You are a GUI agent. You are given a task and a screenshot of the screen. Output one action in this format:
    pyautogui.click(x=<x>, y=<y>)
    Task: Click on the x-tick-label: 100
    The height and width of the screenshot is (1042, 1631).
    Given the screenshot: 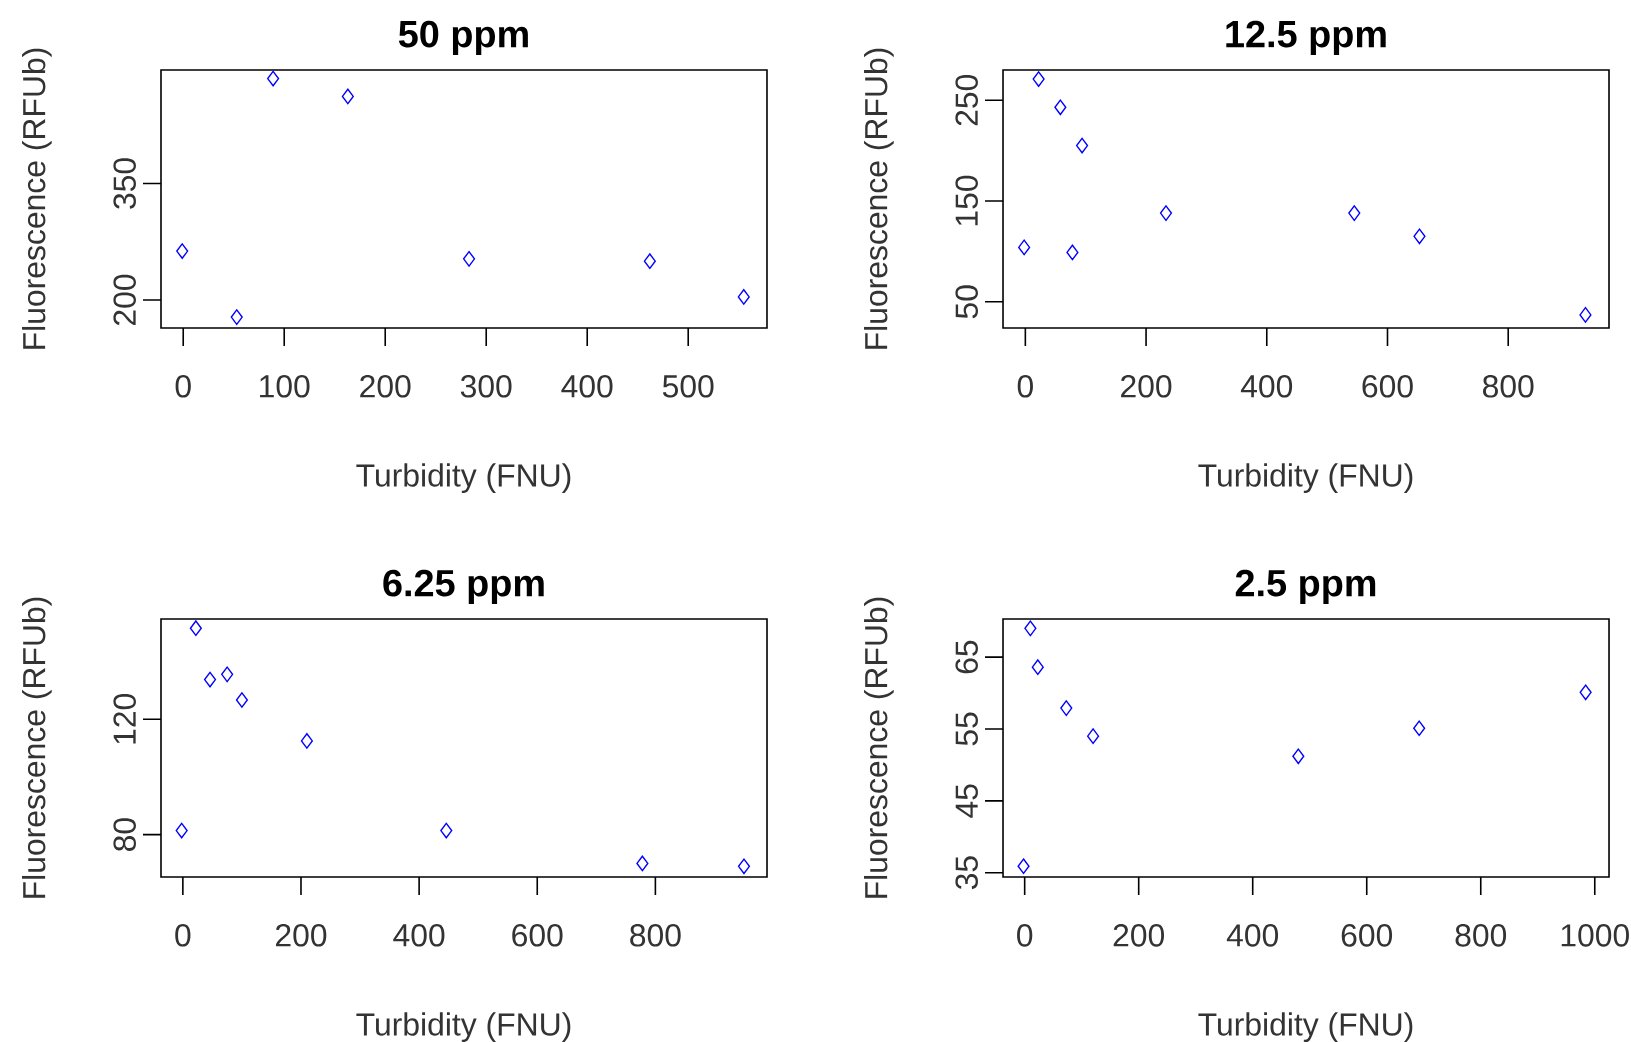 What is the action you would take?
    pyautogui.click(x=285, y=386)
    